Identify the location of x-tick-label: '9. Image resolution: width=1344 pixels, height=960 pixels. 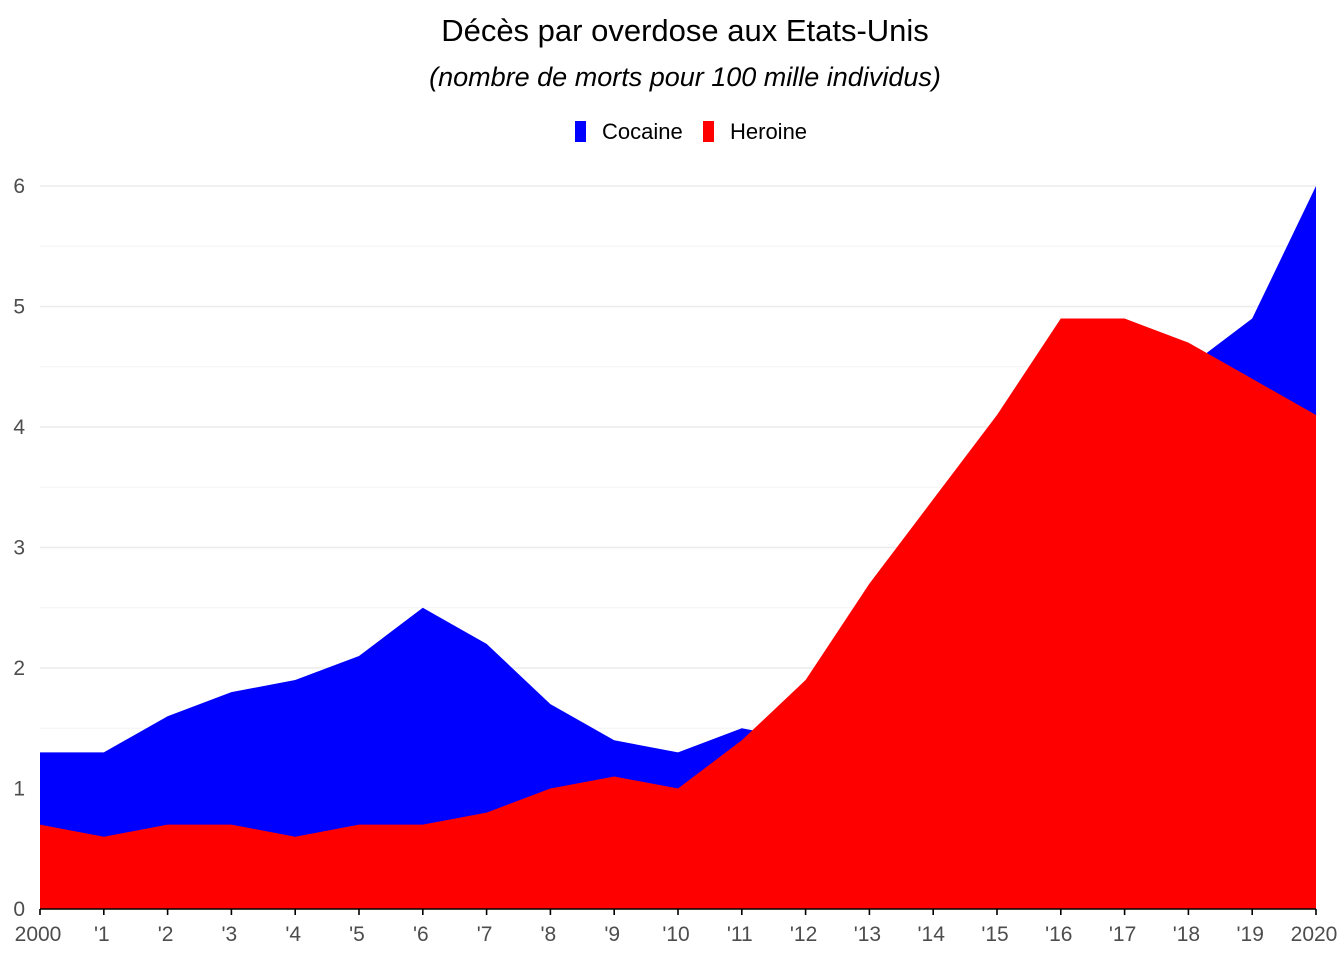
(612, 934).